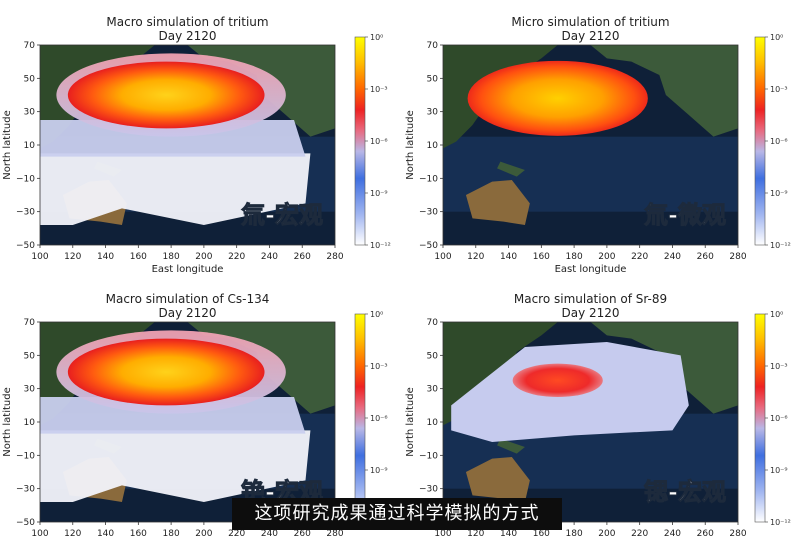  I want to click on x-tick-label: 160, so click(138, 533).